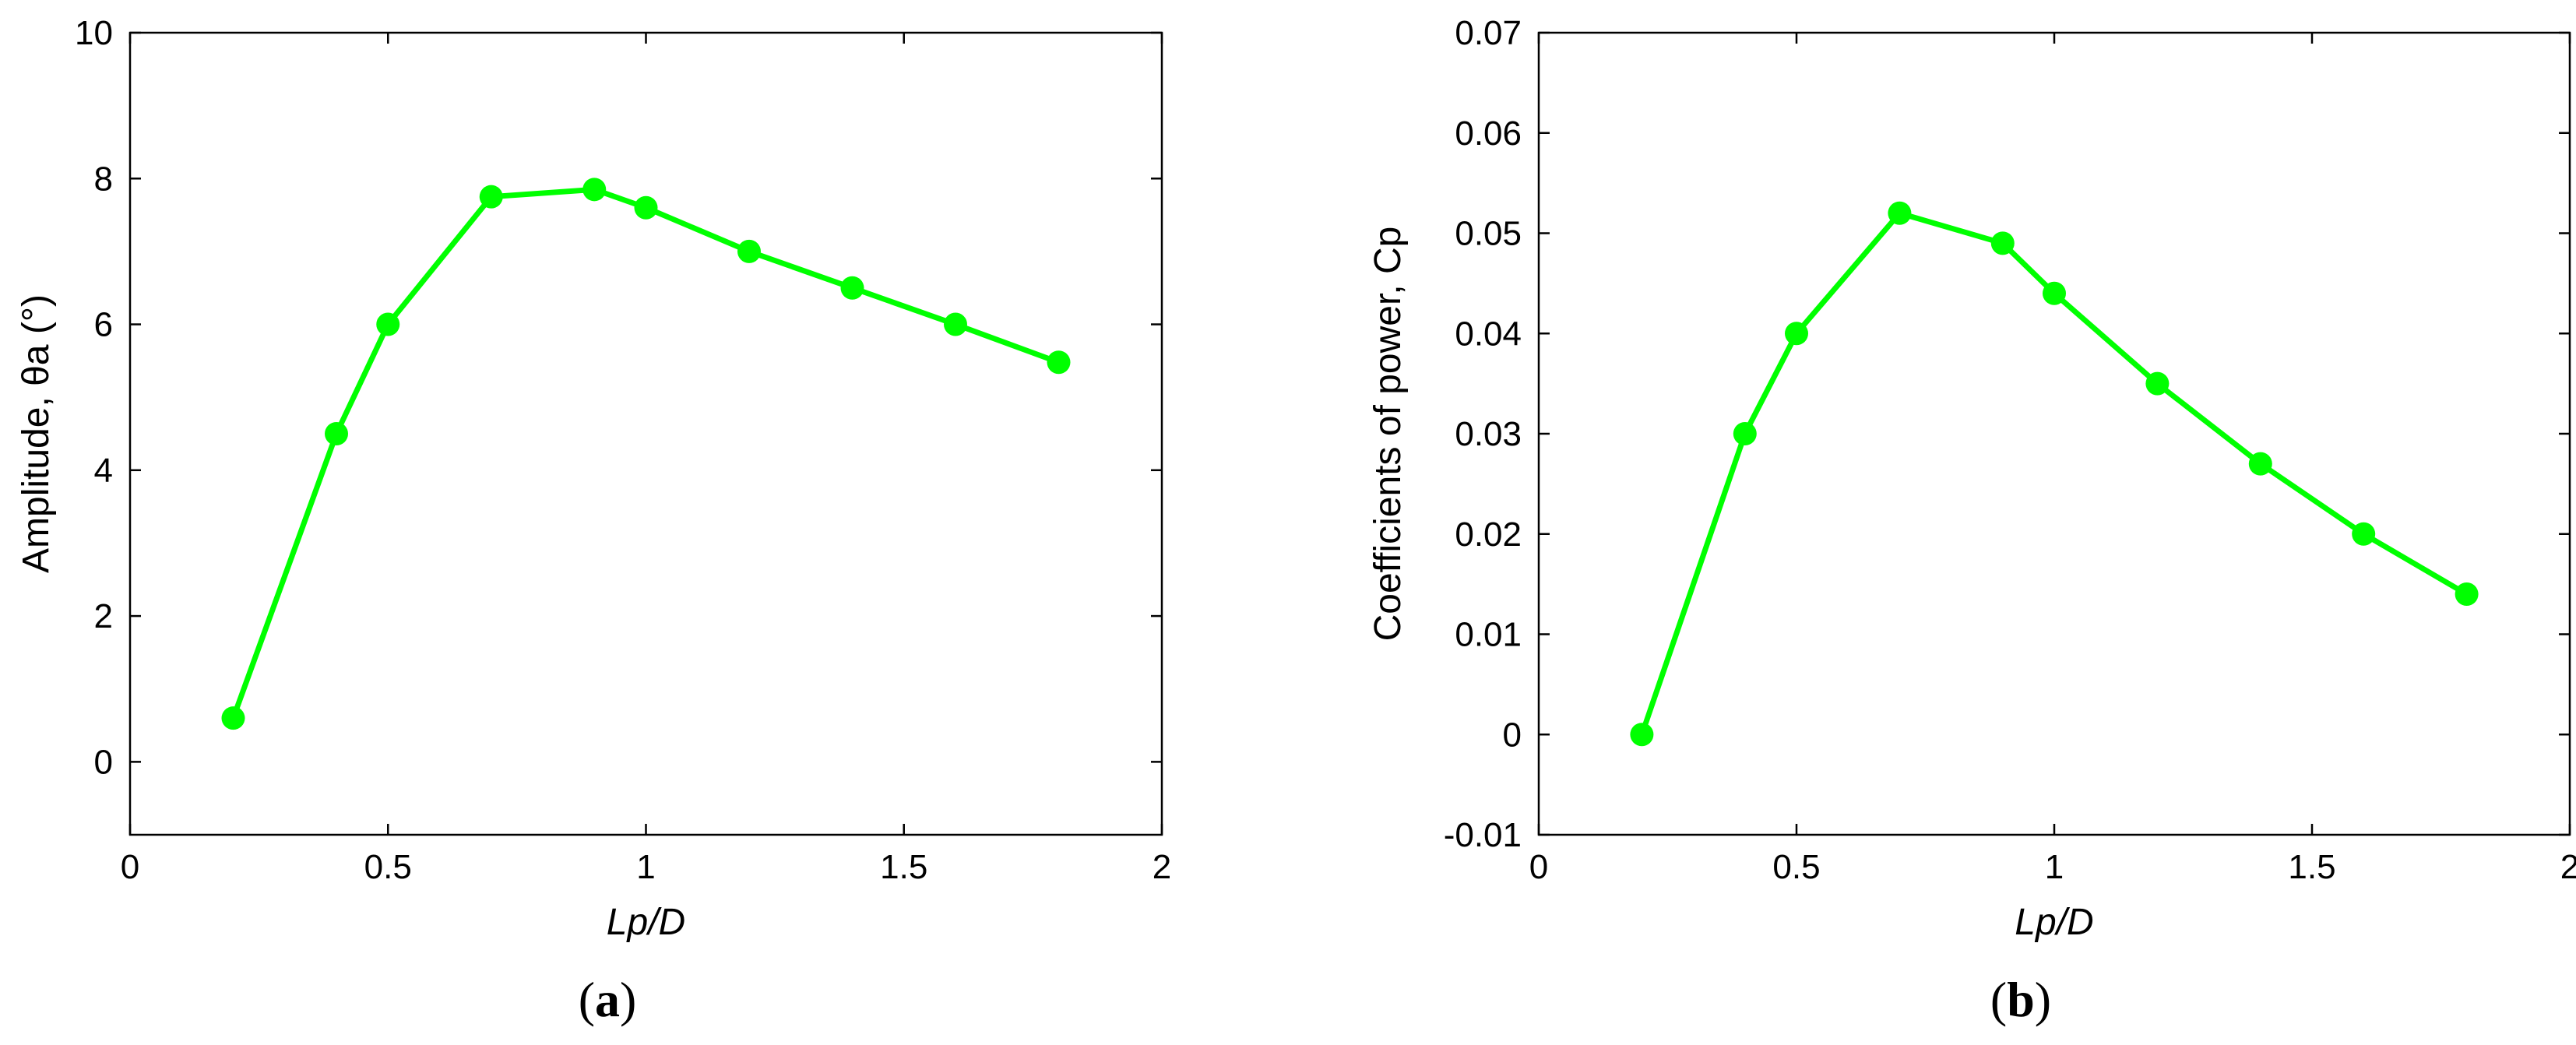 This screenshot has height=1045, width=2576. I want to click on y-tick-label: 0.03, so click(1488, 434).